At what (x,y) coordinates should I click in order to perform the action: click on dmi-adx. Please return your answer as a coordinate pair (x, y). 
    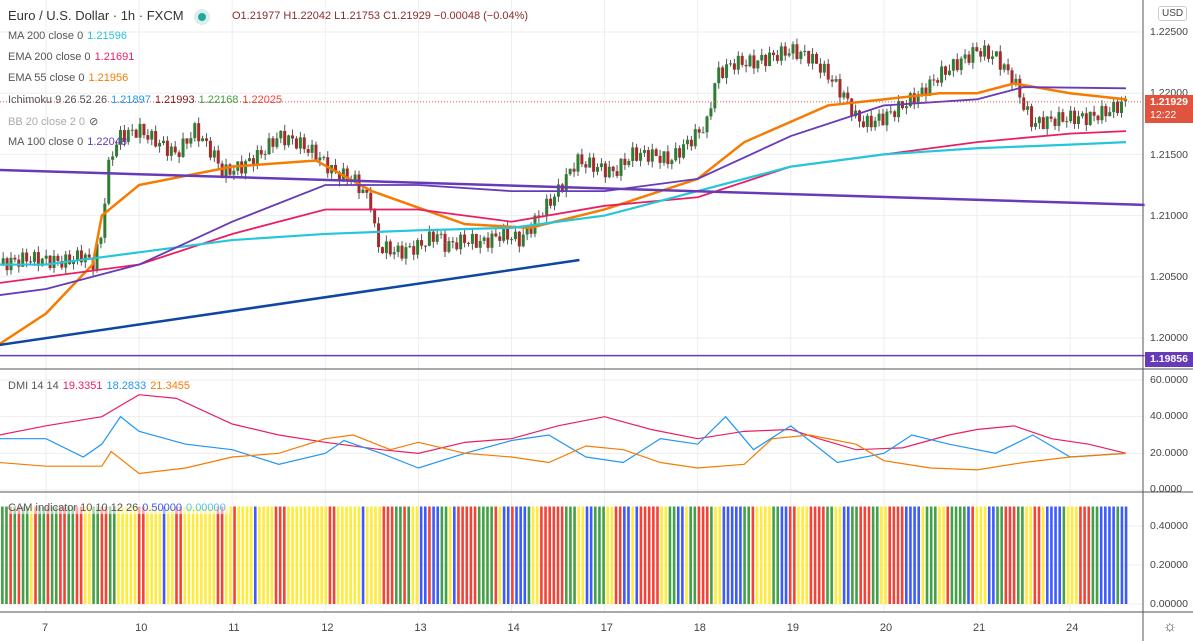
    Looking at the image, I should click on (563, 424).